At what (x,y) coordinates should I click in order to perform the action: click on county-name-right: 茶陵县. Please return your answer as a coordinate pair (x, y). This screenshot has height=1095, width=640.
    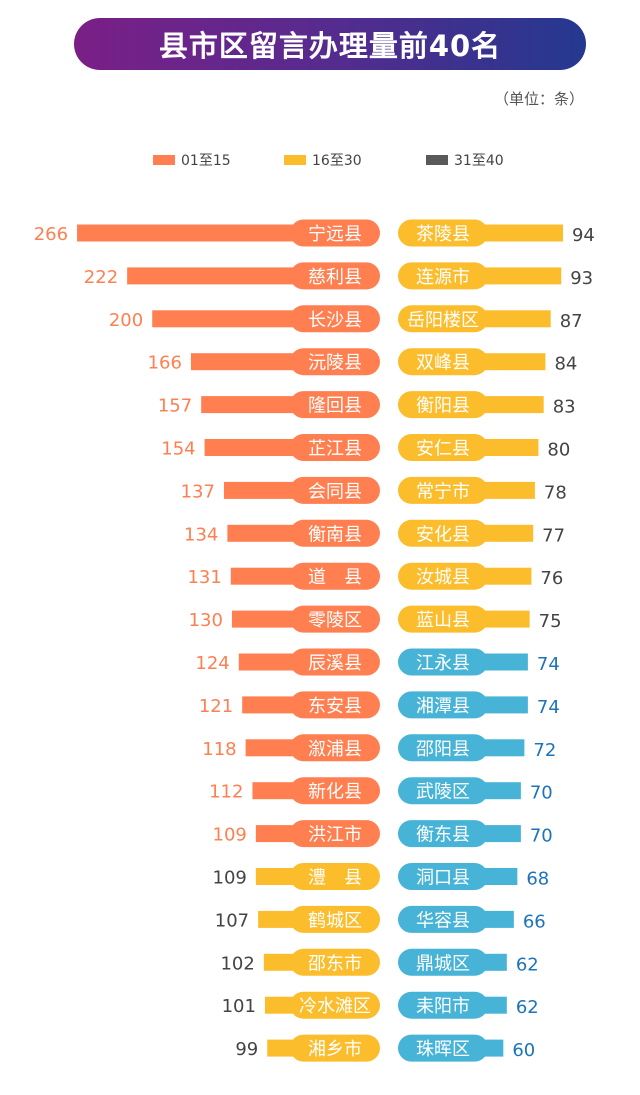
    Looking at the image, I should click on (443, 234).